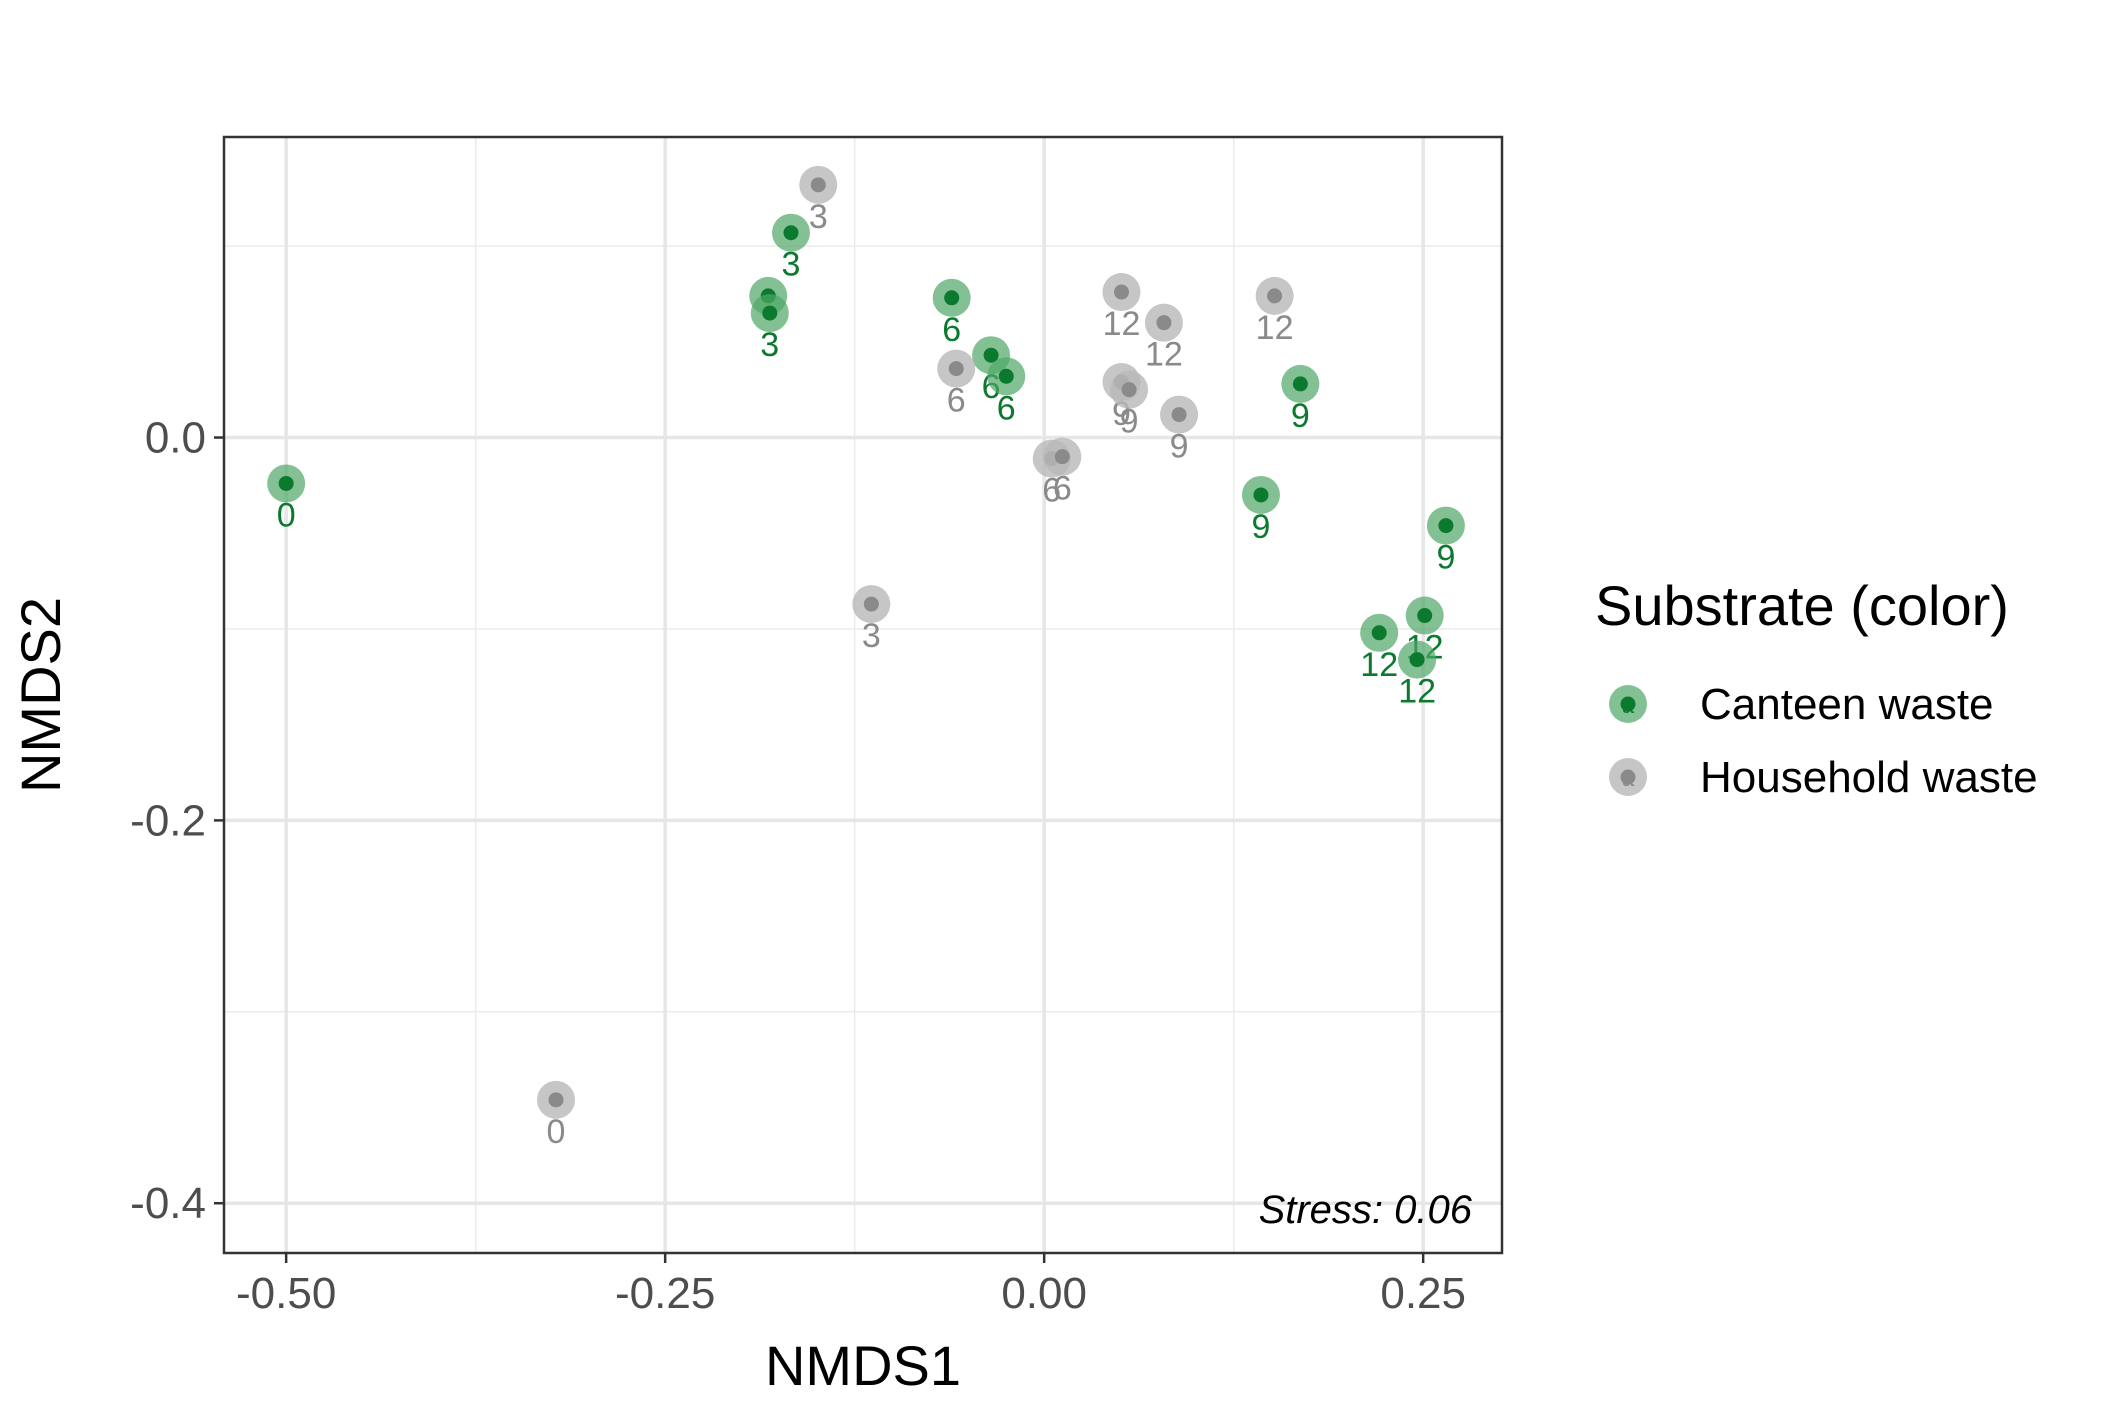 The height and width of the screenshot is (1422, 2125). Describe the element at coordinates (286, 1293) in the screenshot. I see `x-tick-label-0: -0.50` at that location.